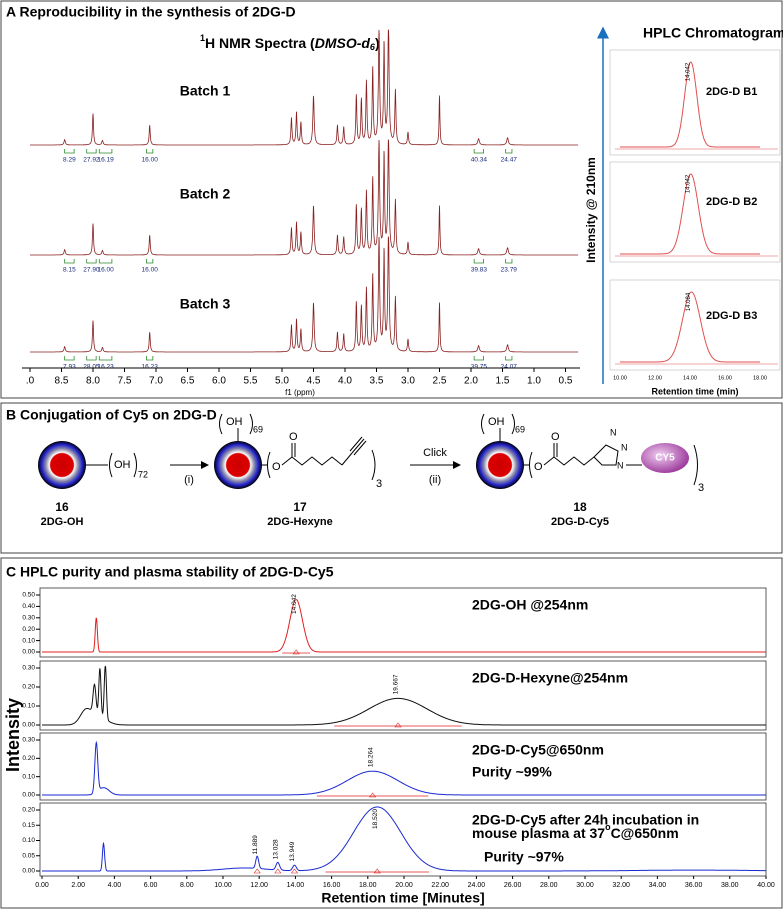 The height and width of the screenshot is (915, 783). What do you see at coordinates (440, 885) in the screenshot?
I see `x-tick-label: 22.00` at bounding box center [440, 885].